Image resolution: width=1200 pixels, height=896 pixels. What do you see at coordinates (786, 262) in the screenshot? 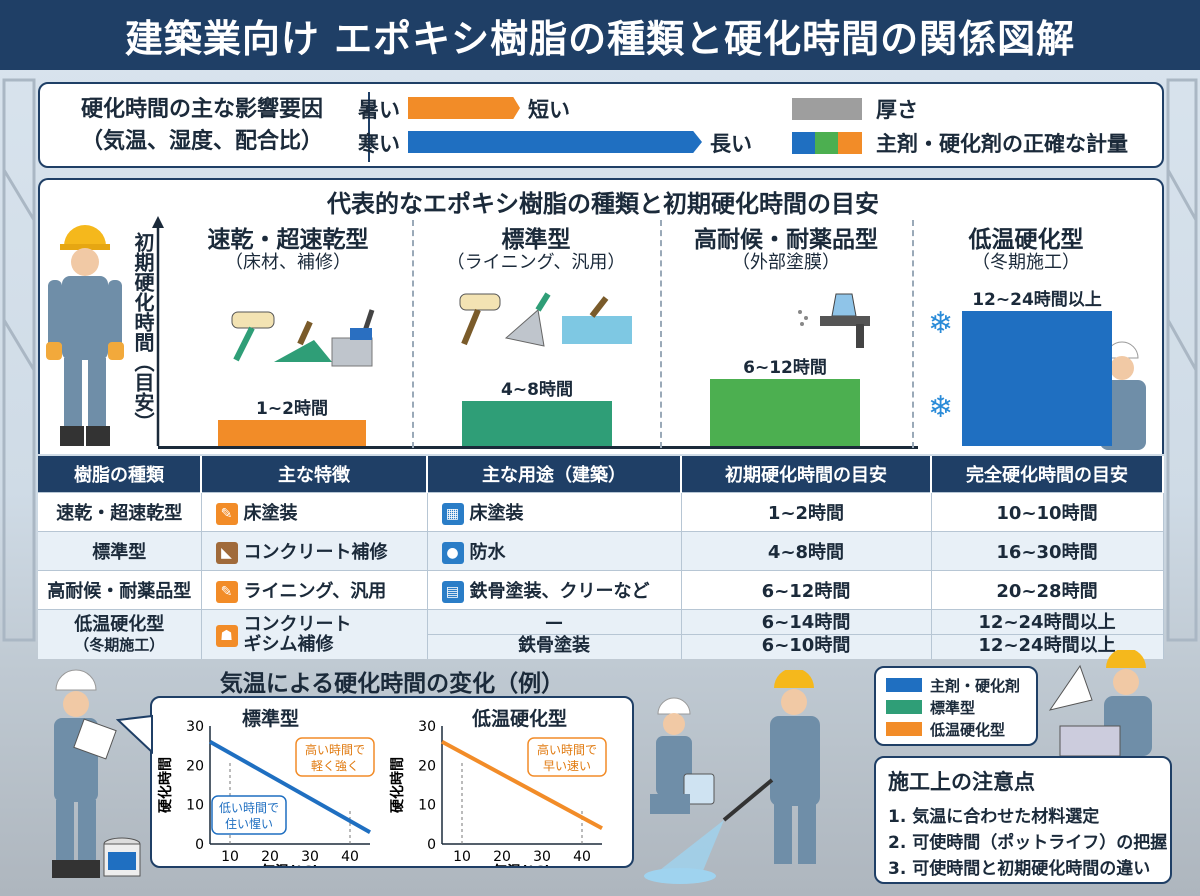
I see `cat-sub-2: （外部塗膜）` at bounding box center [786, 262].